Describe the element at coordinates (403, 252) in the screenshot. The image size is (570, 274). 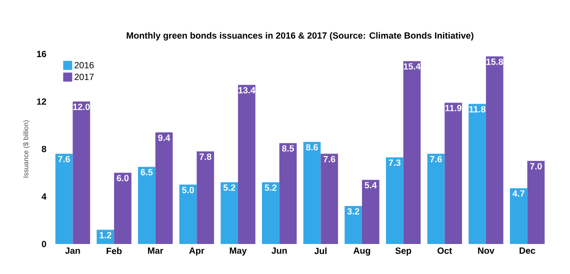
I see `x-tick-label: Sep` at that location.